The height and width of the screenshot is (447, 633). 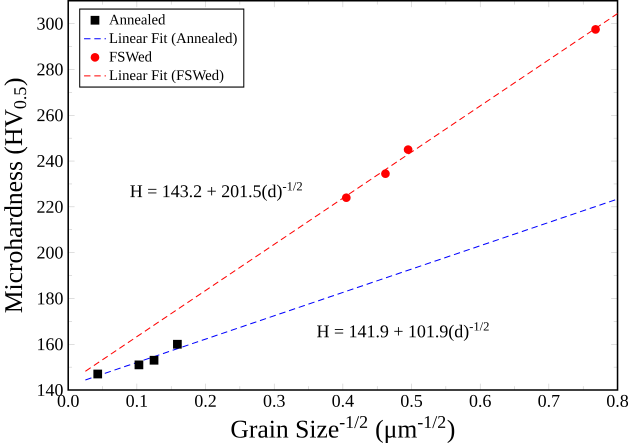 I want to click on y-tick-label: 260, so click(x=50, y=115).